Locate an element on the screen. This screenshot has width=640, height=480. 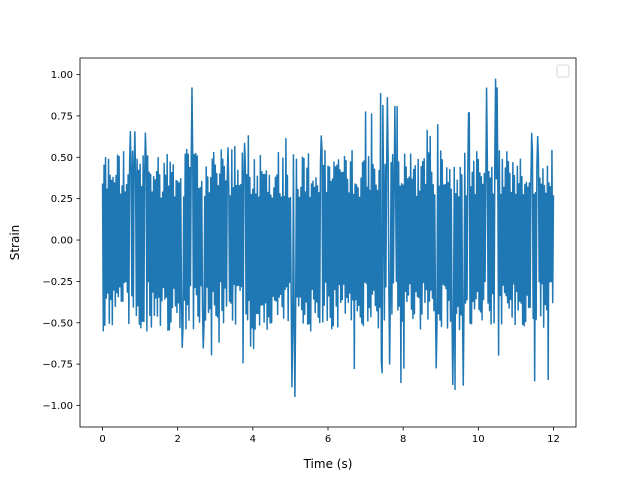
x-tick-label: 6 is located at coordinates (328, 439).